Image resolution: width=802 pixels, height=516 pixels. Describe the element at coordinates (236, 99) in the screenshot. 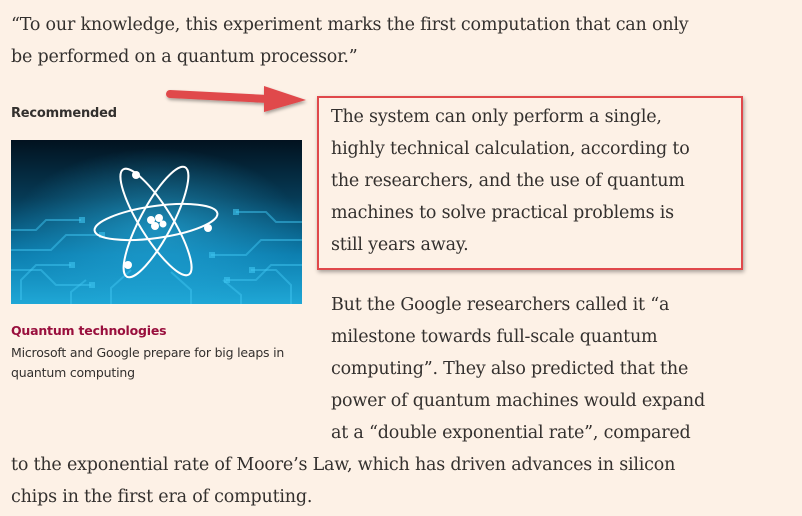

I see `annotation-arrow-icon` at that location.